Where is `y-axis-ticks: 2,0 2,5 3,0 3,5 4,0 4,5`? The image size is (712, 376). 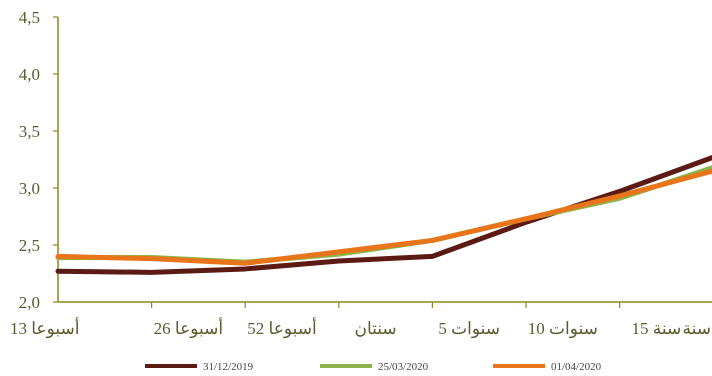
y-axis-ticks: 2,0 2,5 3,0 3,5 4,0 4,5 is located at coordinates (38, 160).